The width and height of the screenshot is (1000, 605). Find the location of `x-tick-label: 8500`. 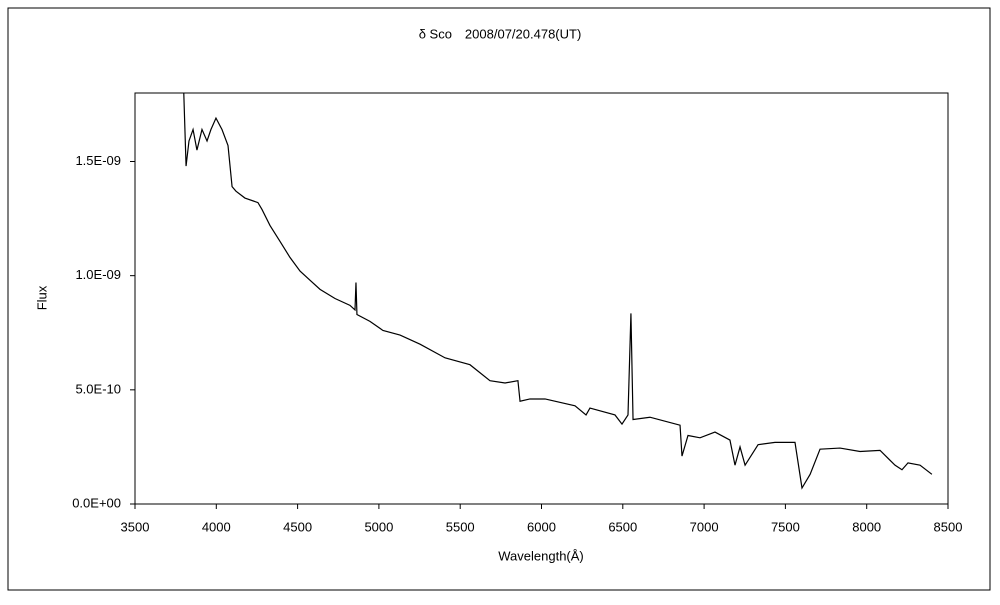

x-tick-label: 8500 is located at coordinates (948, 526).